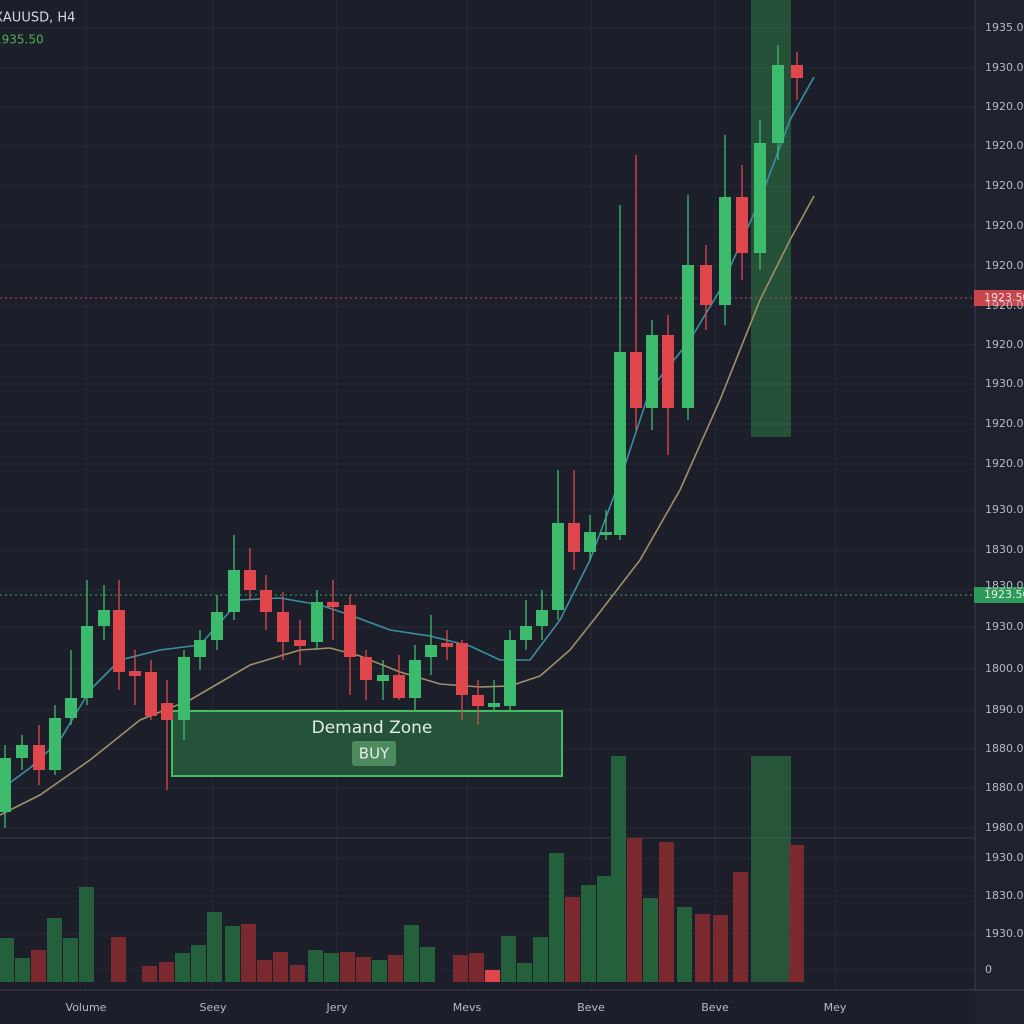 Image resolution: width=1024 pixels, height=1024 pixels. I want to click on resistance-tag, so click(999, 298).